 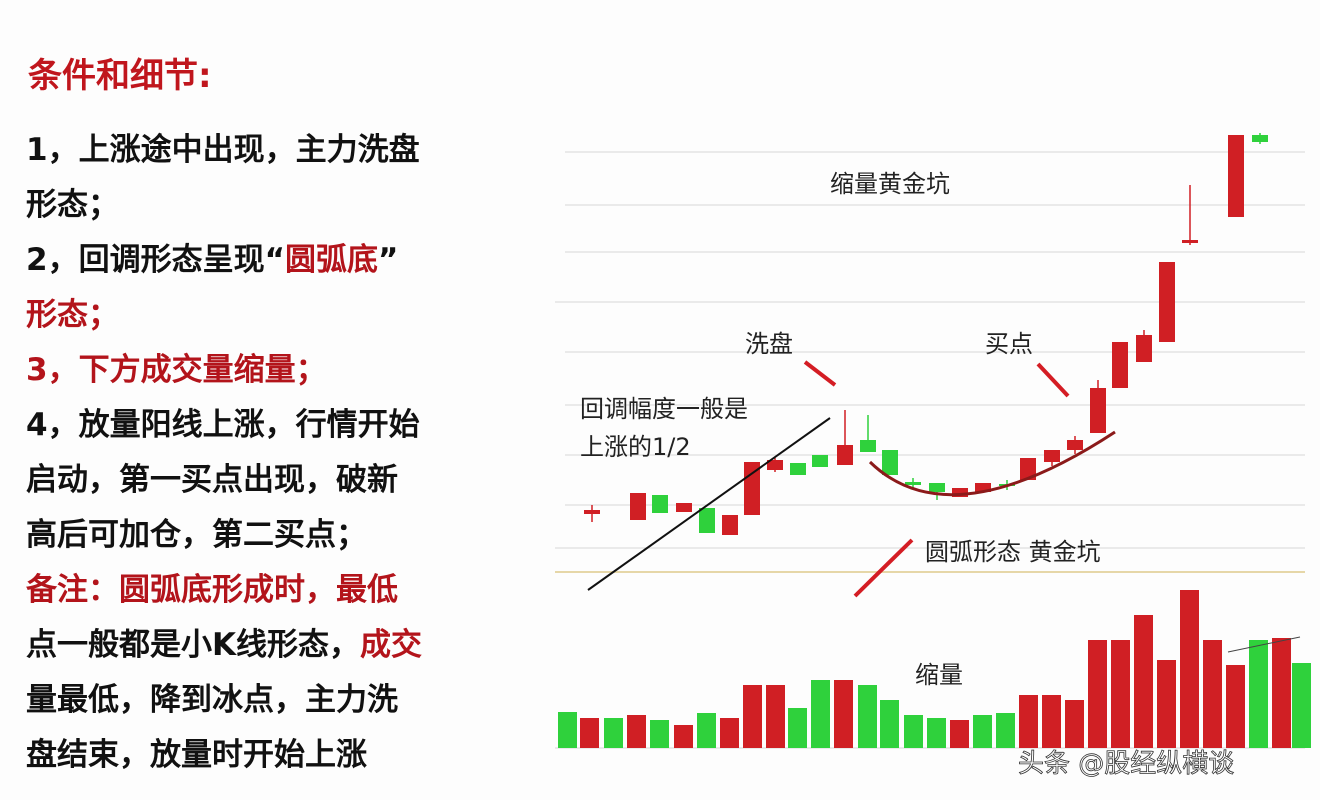 What do you see at coordinates (883, 568) in the screenshot?
I see `arc-arrow` at bounding box center [883, 568].